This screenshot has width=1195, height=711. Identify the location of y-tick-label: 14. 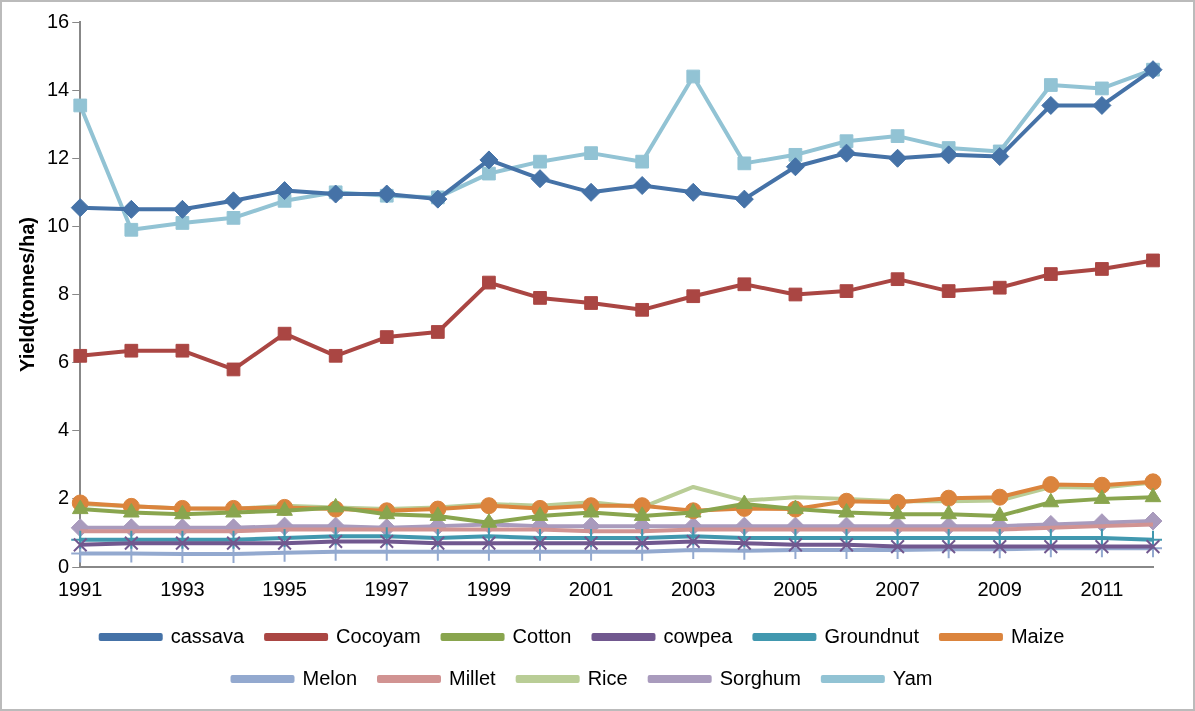
(58, 88).